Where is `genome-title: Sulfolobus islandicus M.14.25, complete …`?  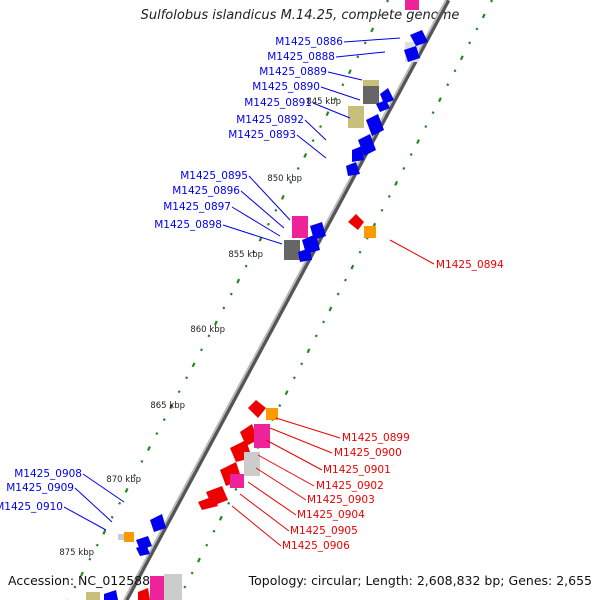 genome-title: Sulfolobus islandicus M.14.25, complete … is located at coordinates (300, 15).